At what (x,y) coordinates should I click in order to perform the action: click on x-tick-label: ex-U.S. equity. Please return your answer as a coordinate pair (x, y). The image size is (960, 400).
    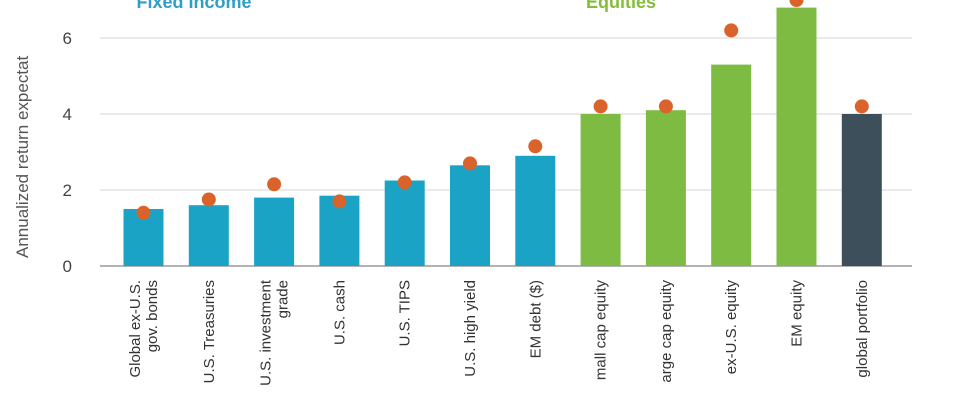
    Looking at the image, I should click on (731, 327).